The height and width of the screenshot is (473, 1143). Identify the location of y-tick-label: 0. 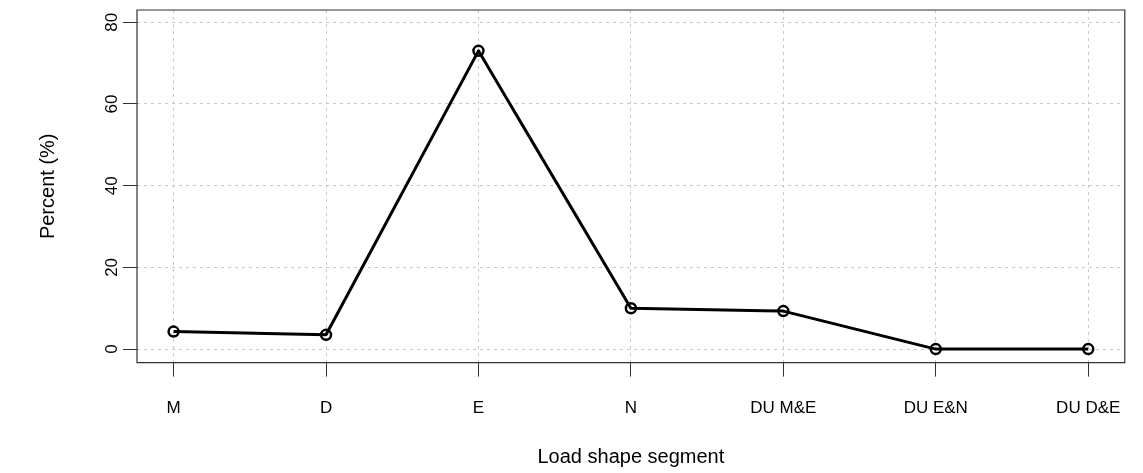
(112, 349).